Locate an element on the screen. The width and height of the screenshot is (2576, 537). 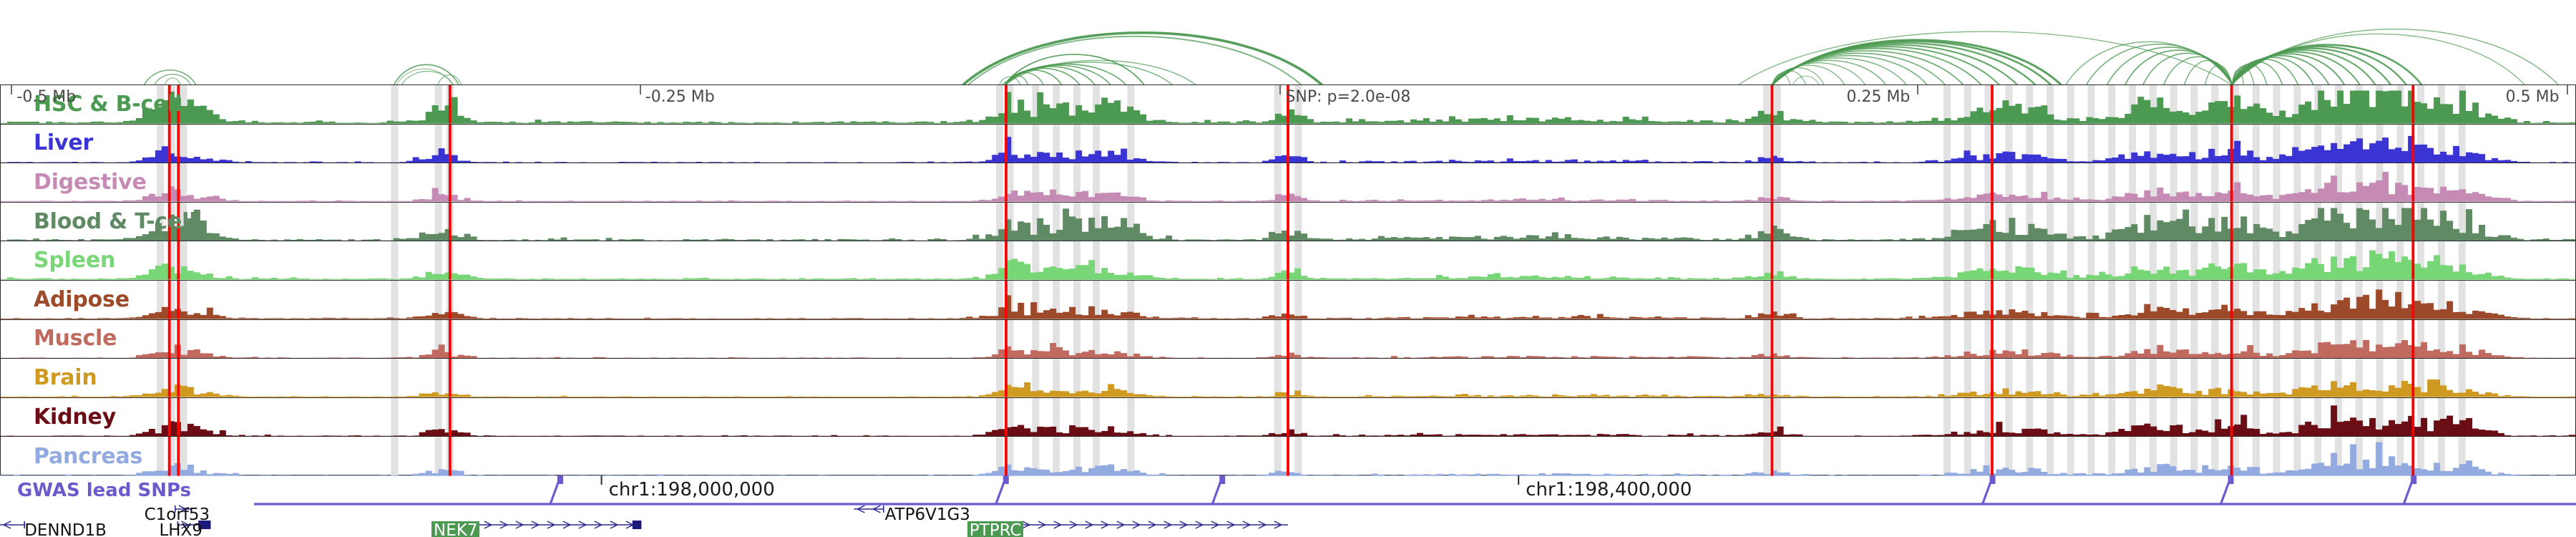
track-row-muscle: Muscle is located at coordinates (1288, 339).